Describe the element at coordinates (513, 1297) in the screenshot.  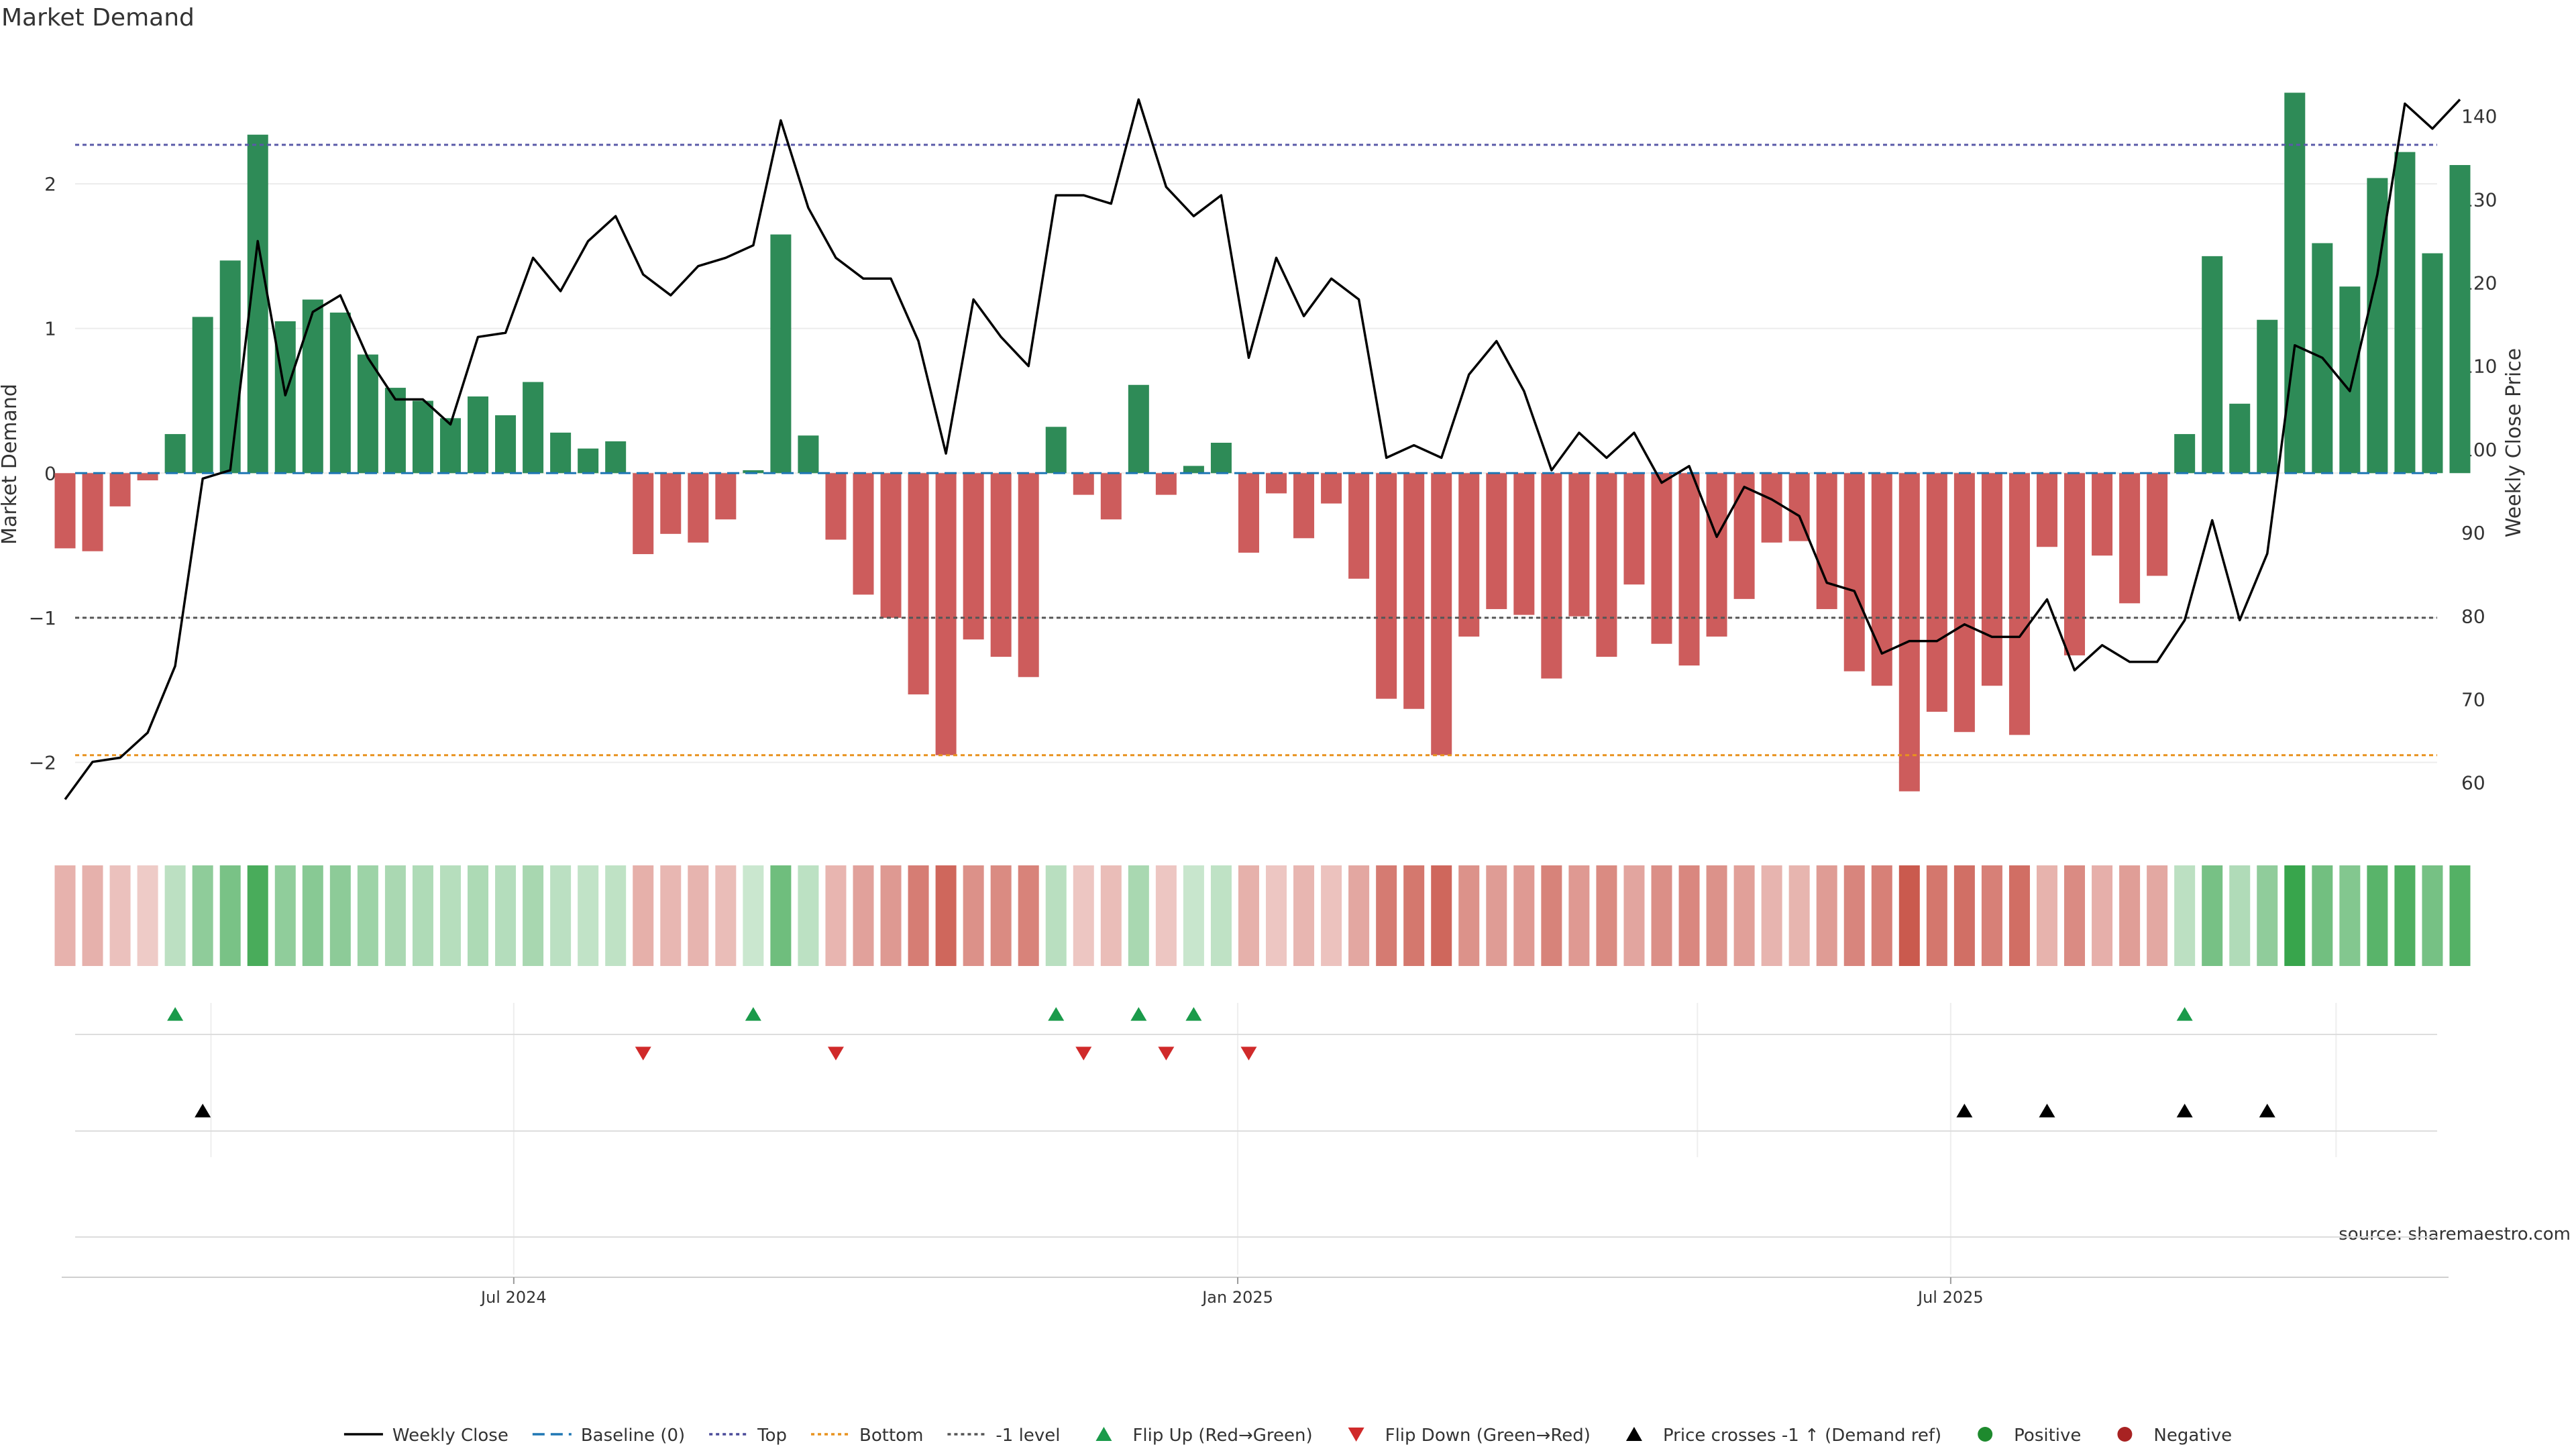
I see `x-tick-label: Jul 2024` at that location.